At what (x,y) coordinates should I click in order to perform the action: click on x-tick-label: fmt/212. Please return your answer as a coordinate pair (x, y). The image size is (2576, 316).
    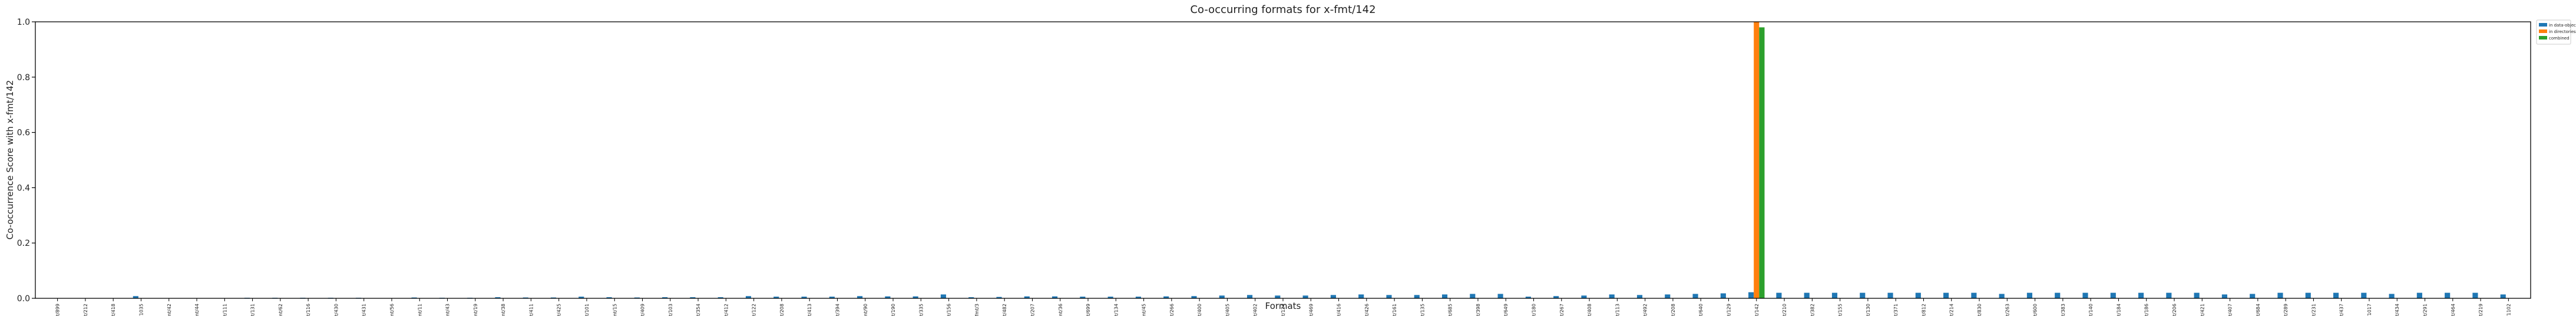
    Looking at the image, I should click on (85, 310).